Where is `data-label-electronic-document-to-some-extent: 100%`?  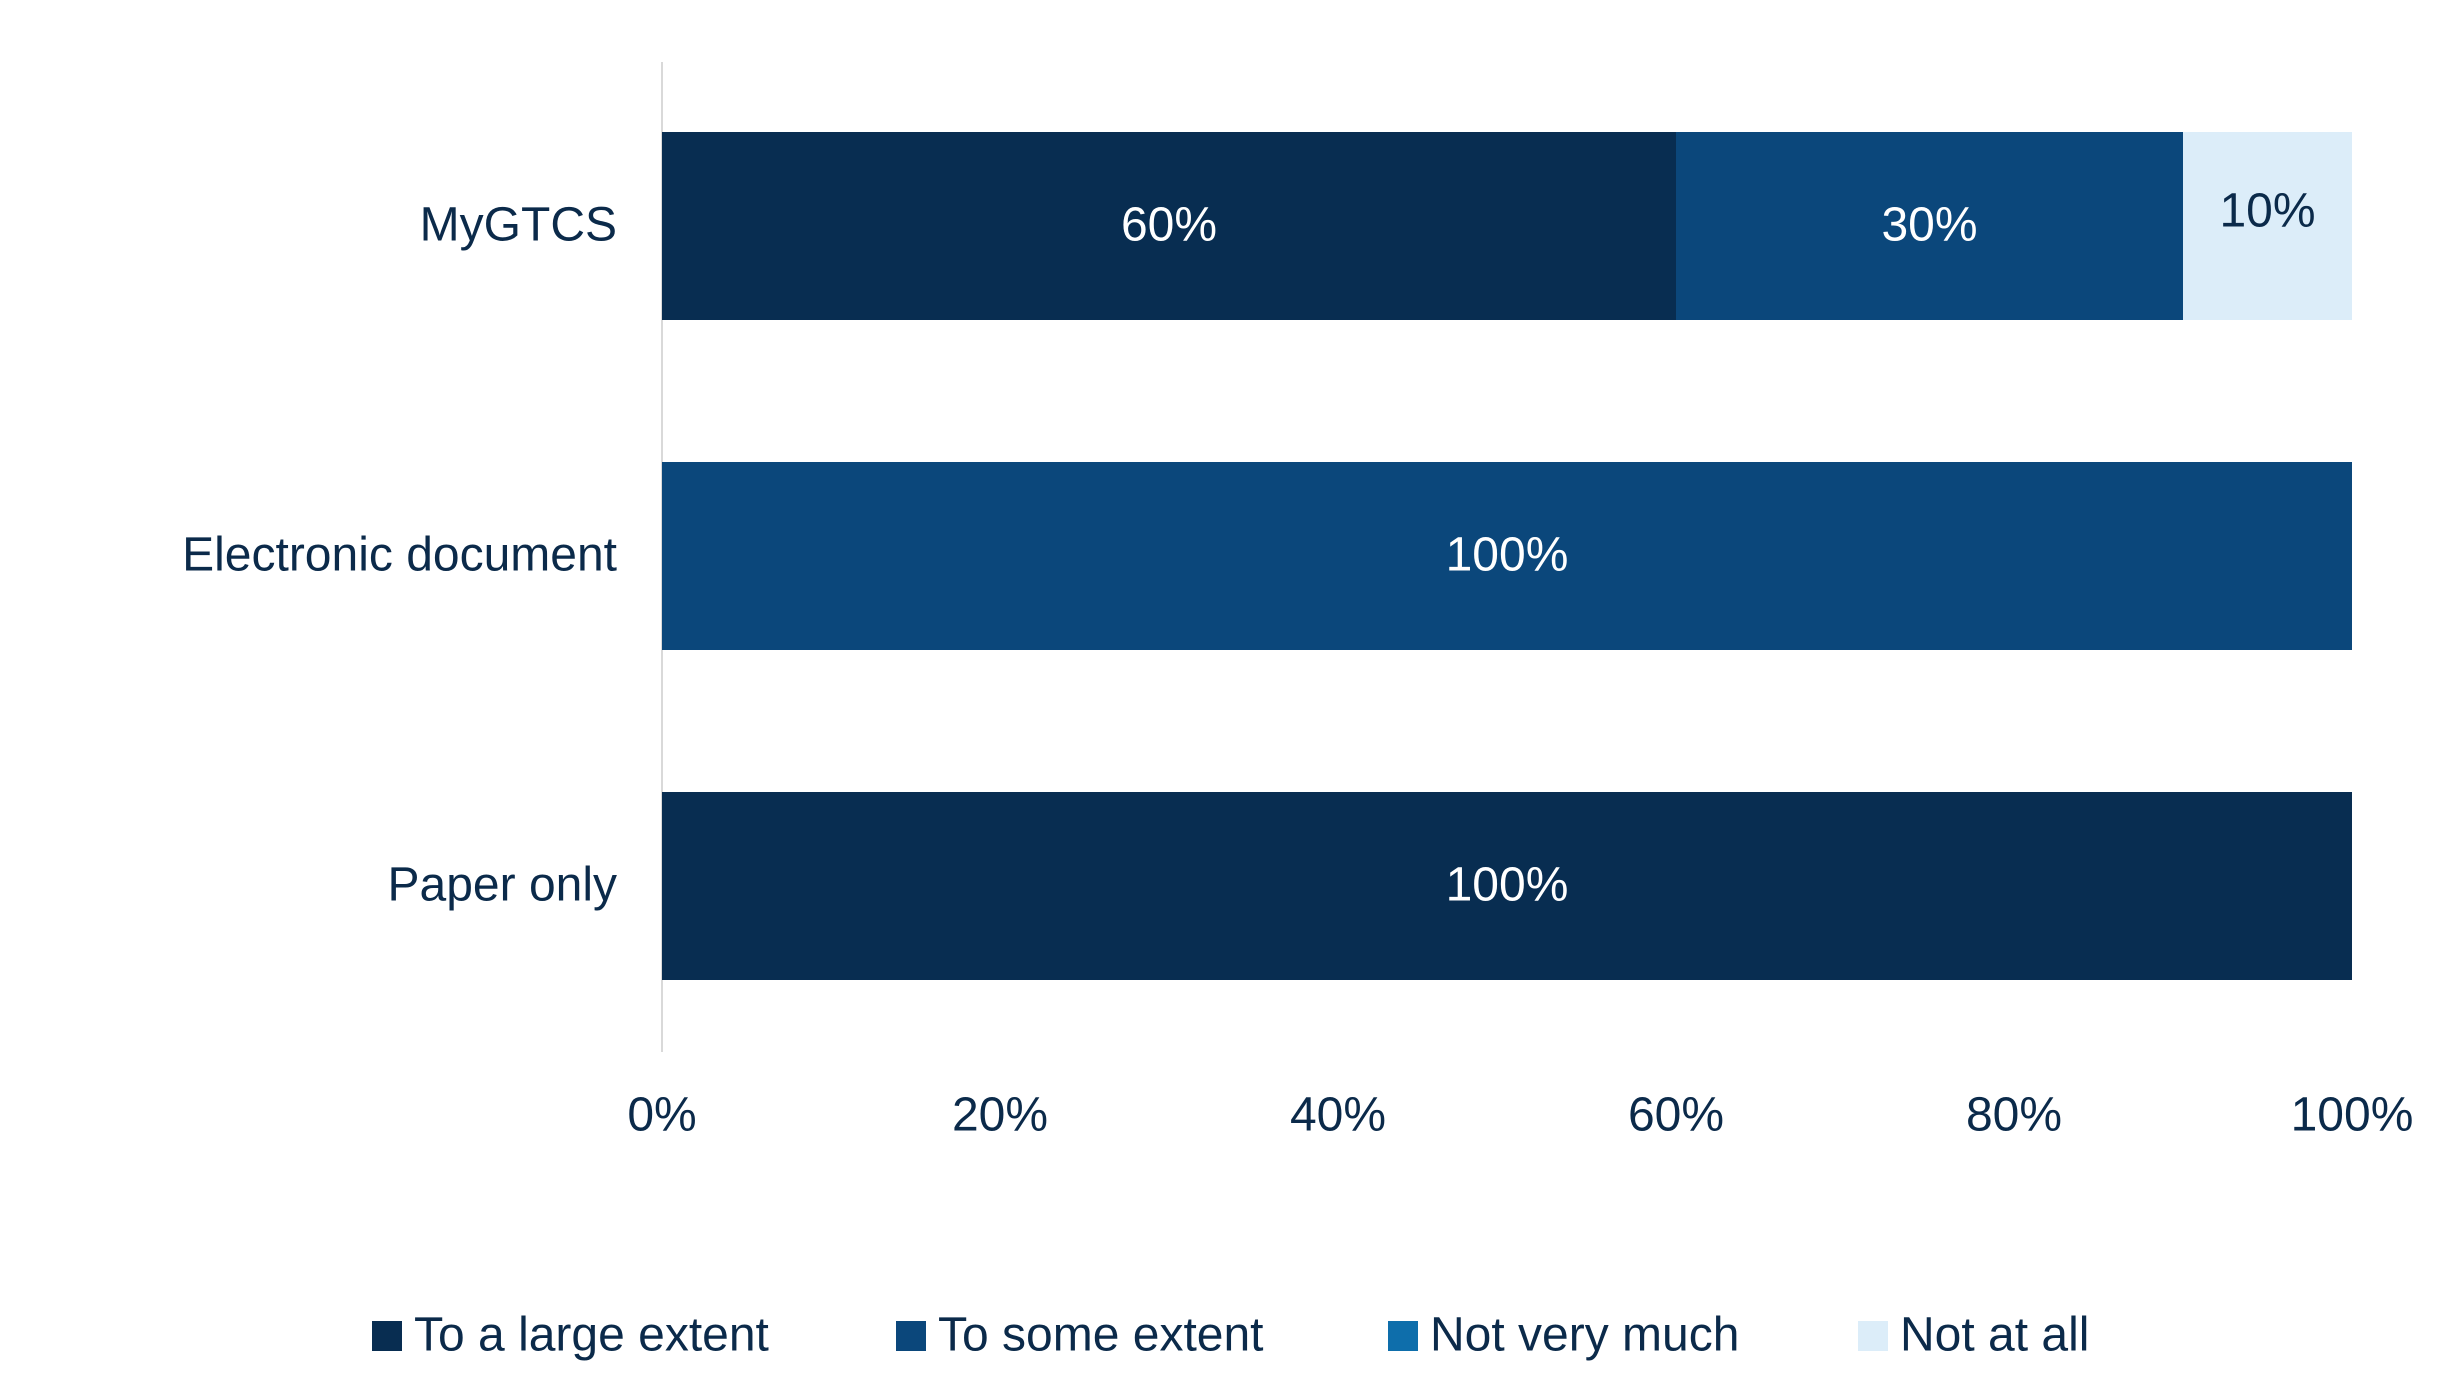
data-label-electronic-document-to-some-extent: 100% is located at coordinates (1507, 555).